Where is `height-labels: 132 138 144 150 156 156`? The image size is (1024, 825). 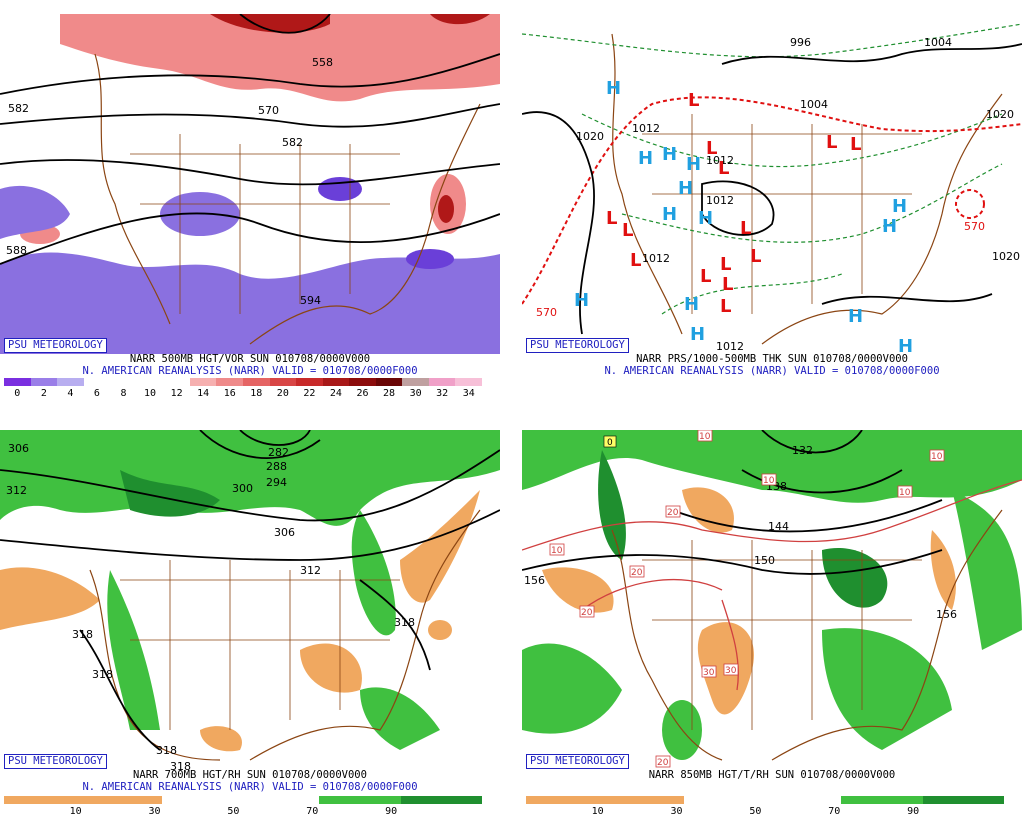
height-labels: 132 138 144 150 156 156 is located at coordinates (740, 532).